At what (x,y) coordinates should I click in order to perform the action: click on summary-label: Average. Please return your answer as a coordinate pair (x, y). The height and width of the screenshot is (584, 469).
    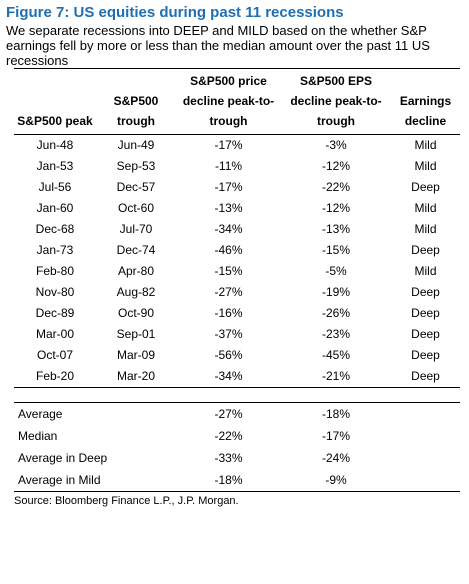
    Looking at the image, I should click on (95, 413).